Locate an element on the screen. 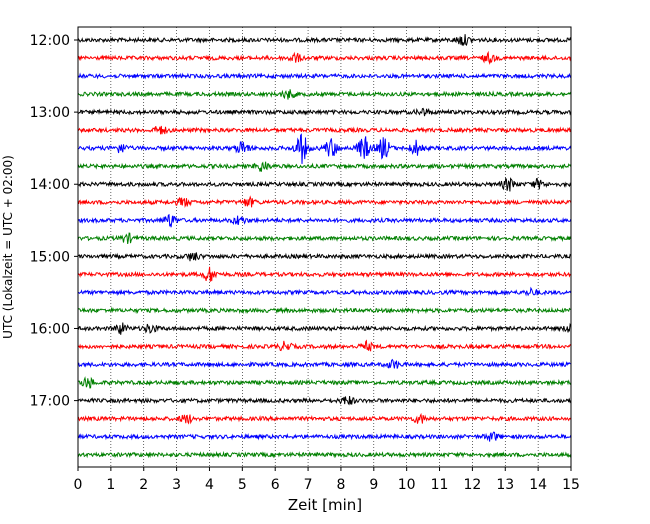  x-tick-label-0: 0 is located at coordinates (78, 485).